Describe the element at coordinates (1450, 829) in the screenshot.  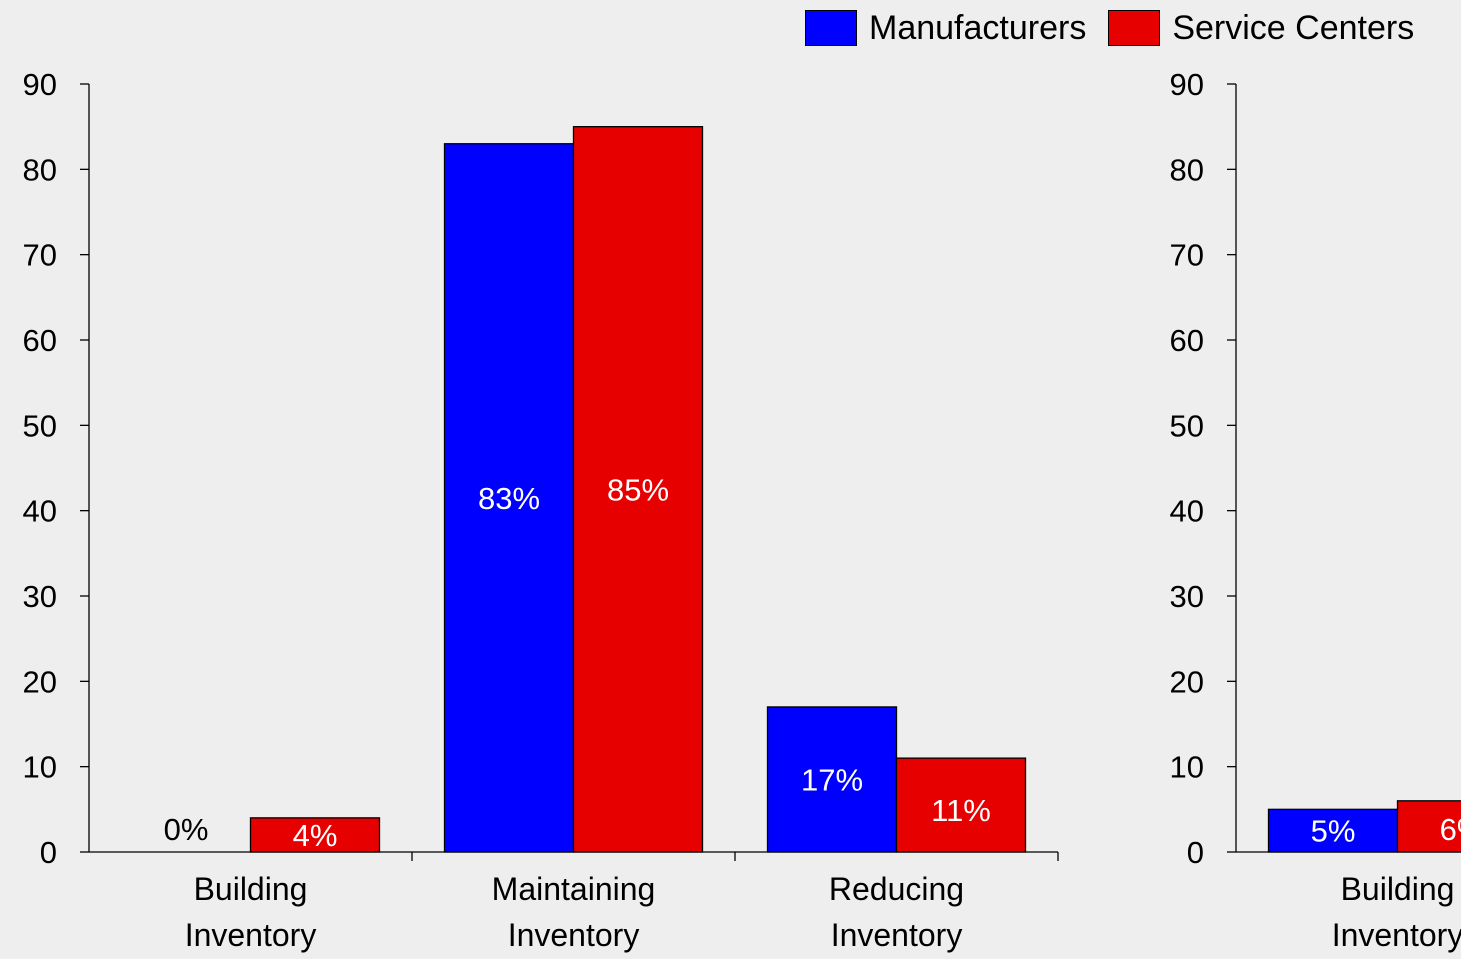
I see `data-label-service-centers-building-inventory: 6%` at that location.